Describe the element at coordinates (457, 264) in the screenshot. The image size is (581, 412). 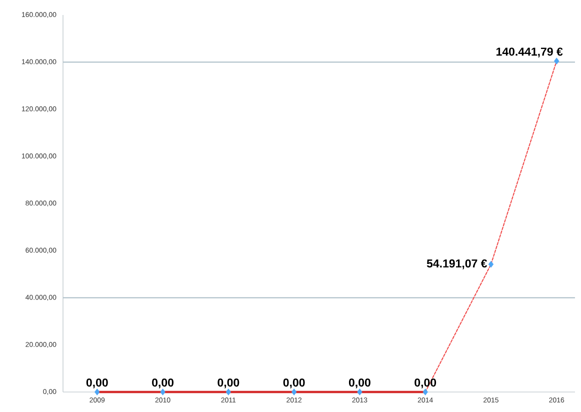
I see `data-label: 54.191,07 €` at that location.